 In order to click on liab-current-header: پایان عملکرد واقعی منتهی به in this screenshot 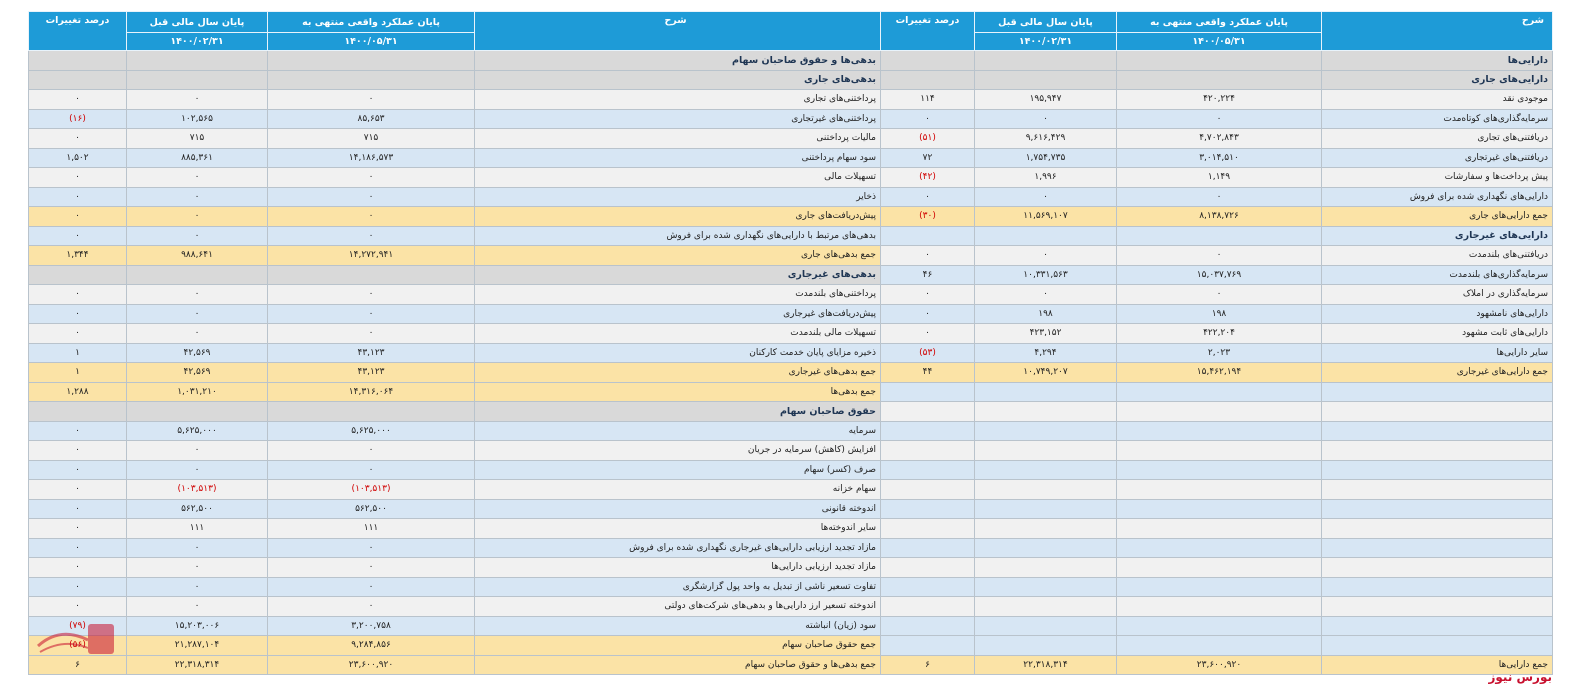, I will do `click(371, 22)`.